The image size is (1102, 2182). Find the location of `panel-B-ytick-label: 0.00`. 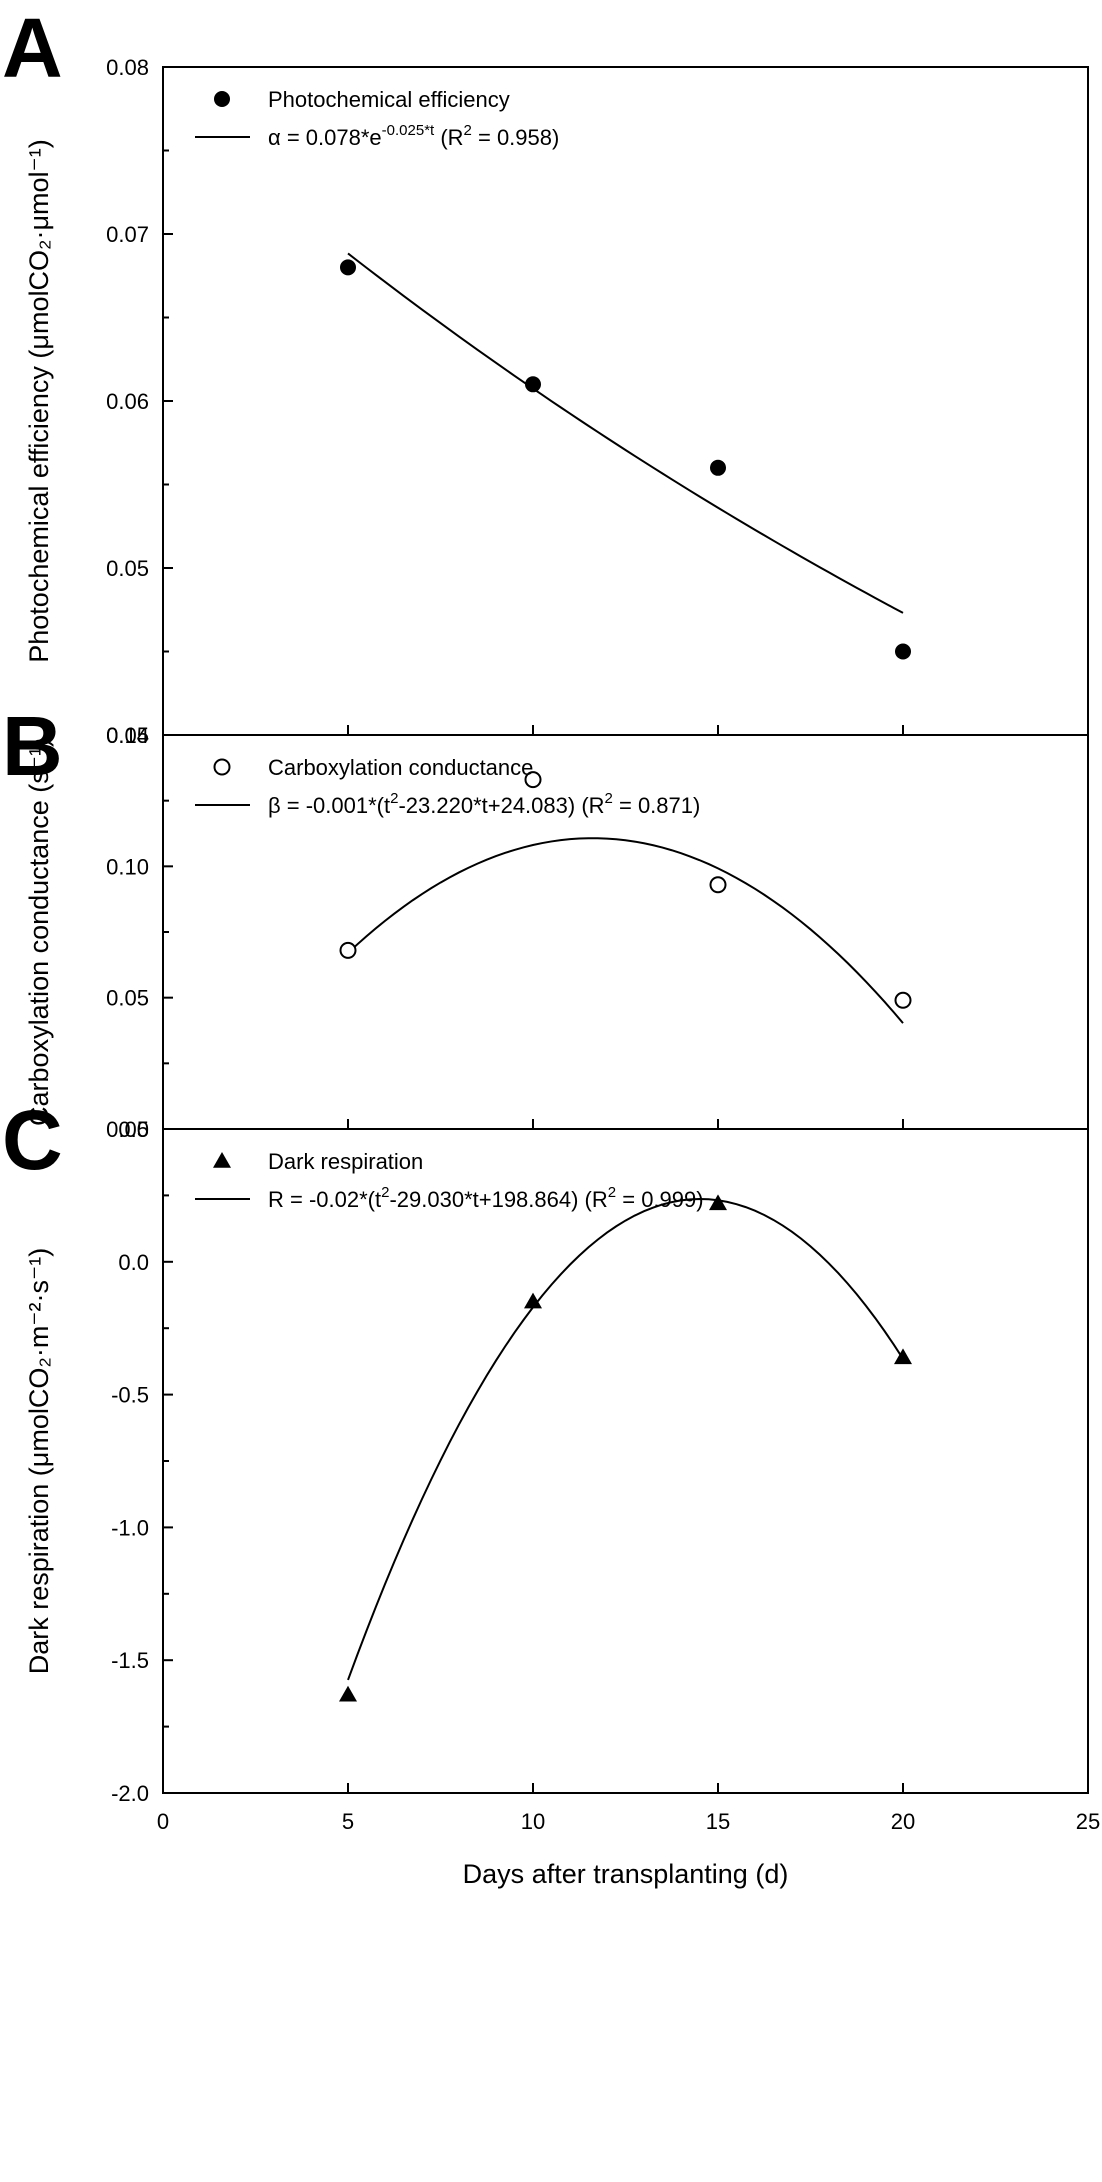

panel-B-ytick-label: 0.00 is located at coordinates (127, 1129).